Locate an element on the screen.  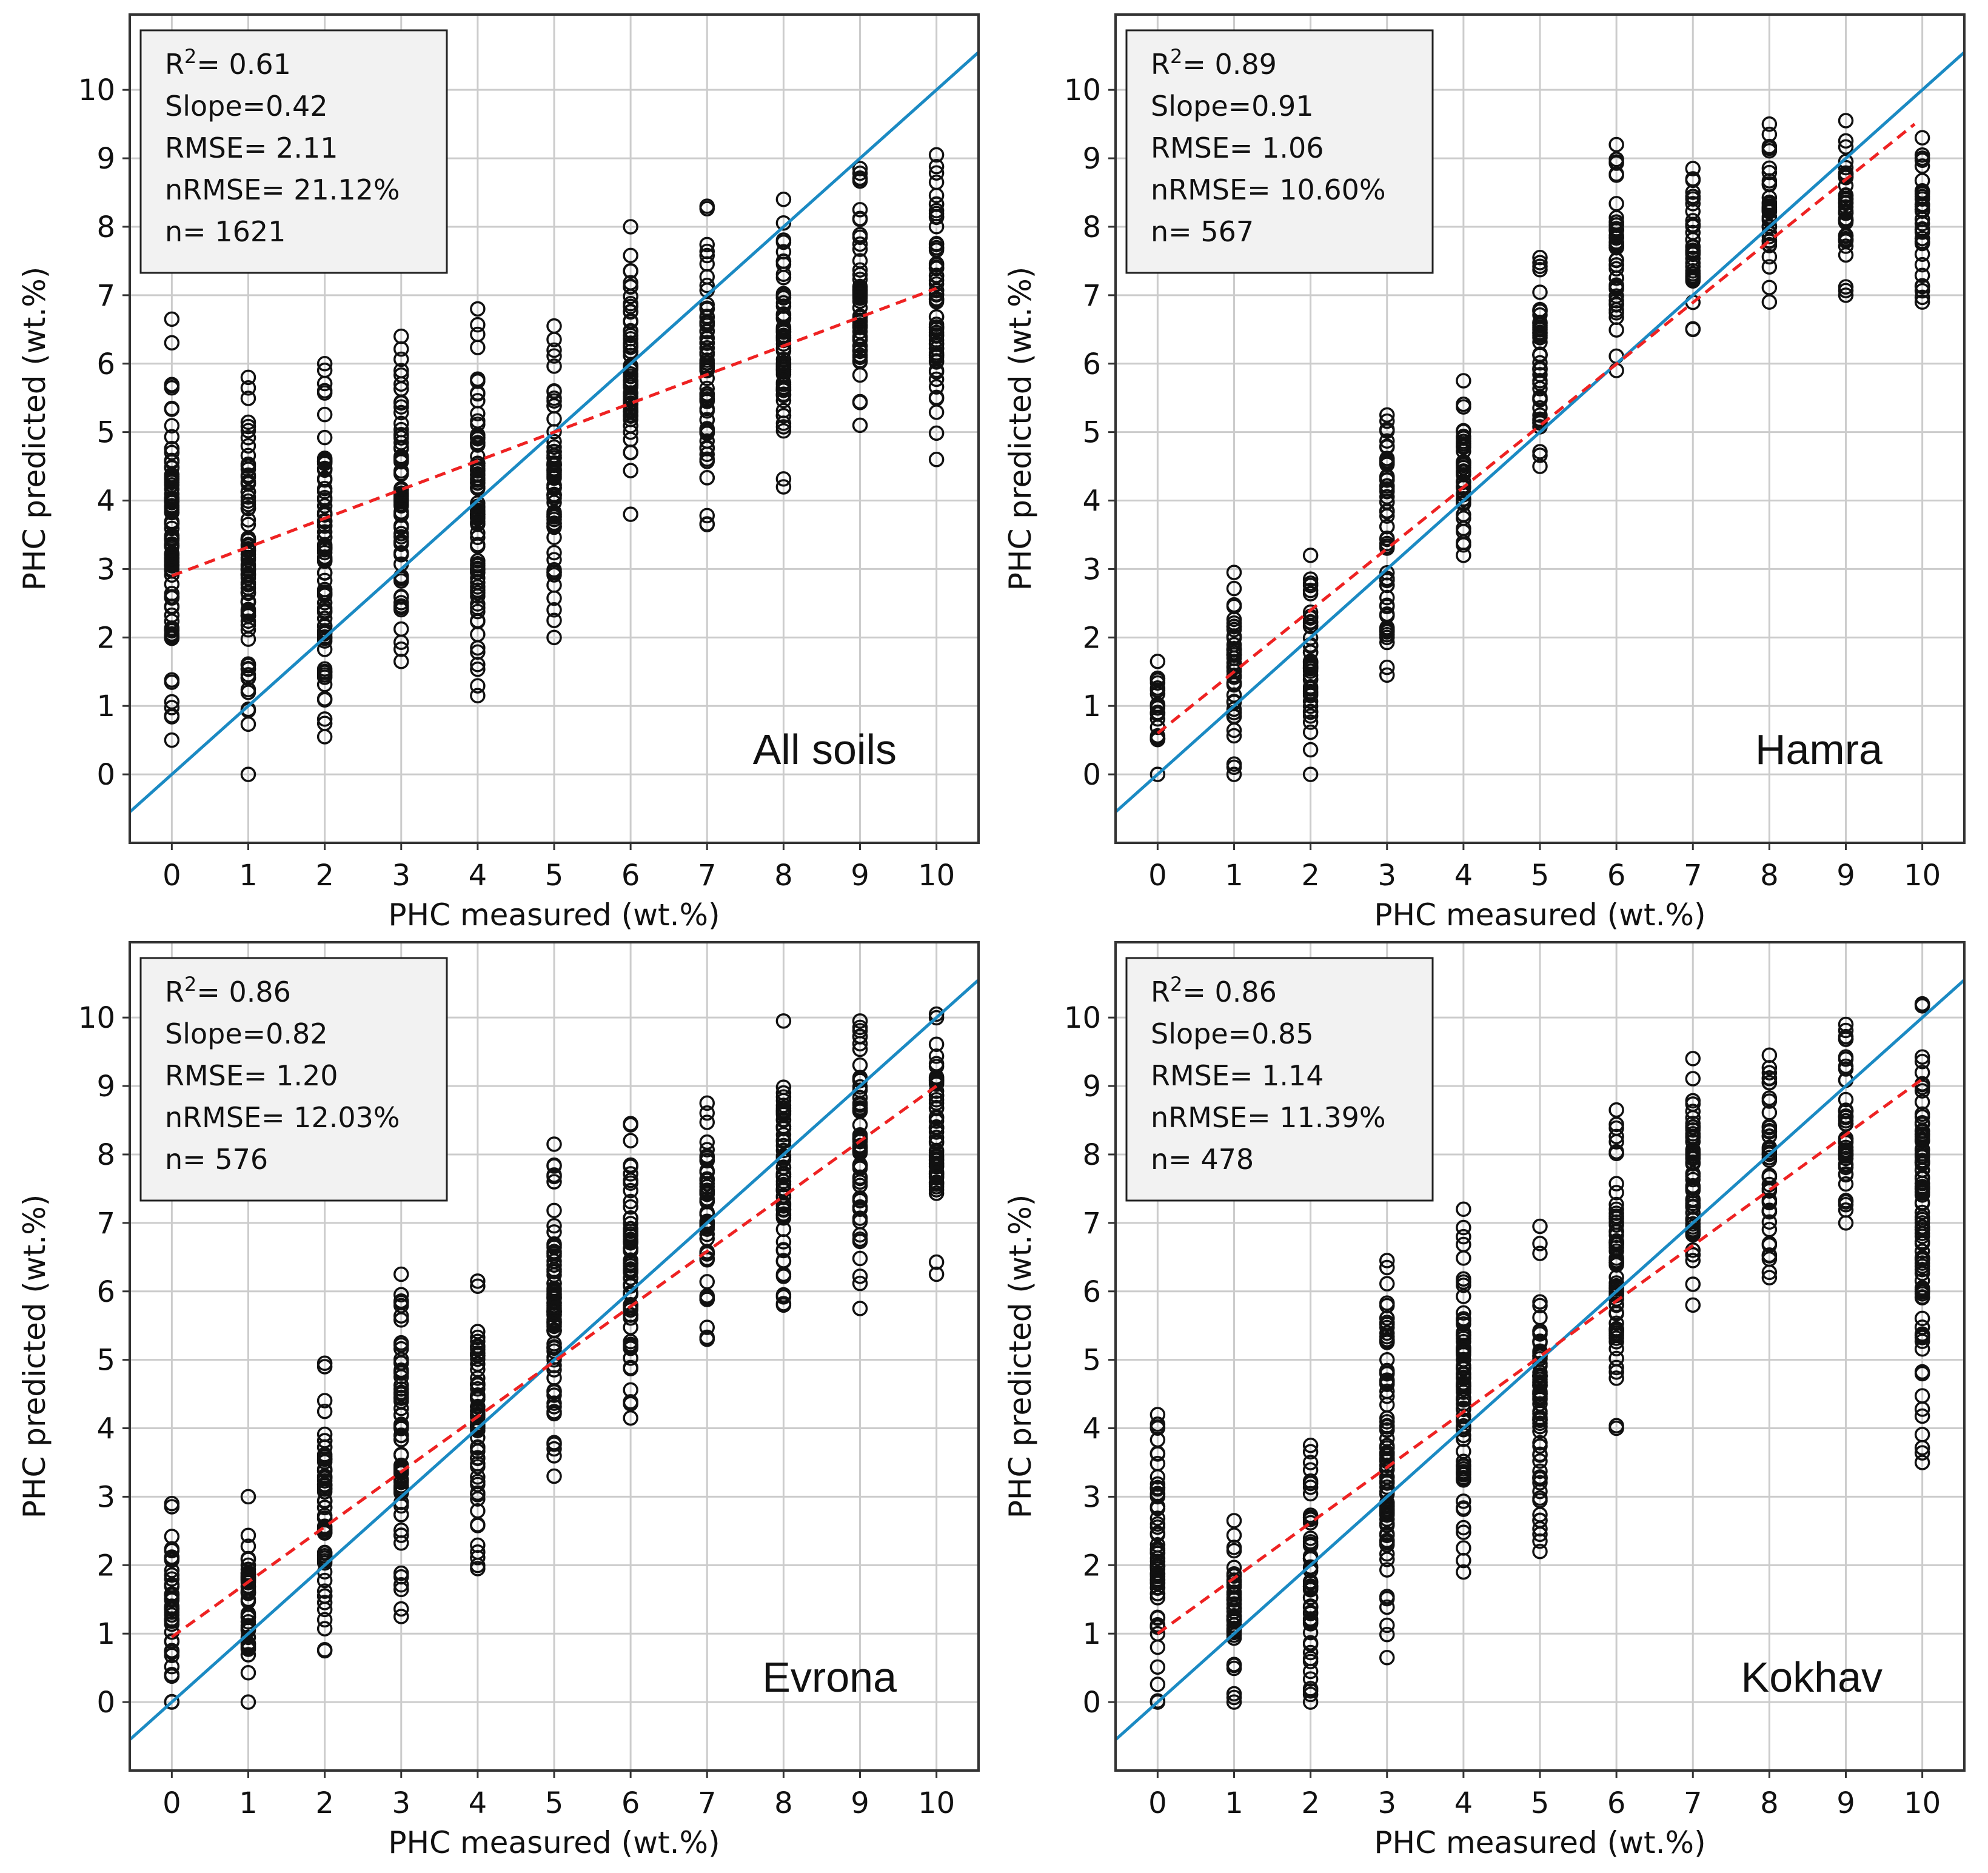
y-axis-label: PHC predicted (wt.%) is located at coordinates (1020, 429).